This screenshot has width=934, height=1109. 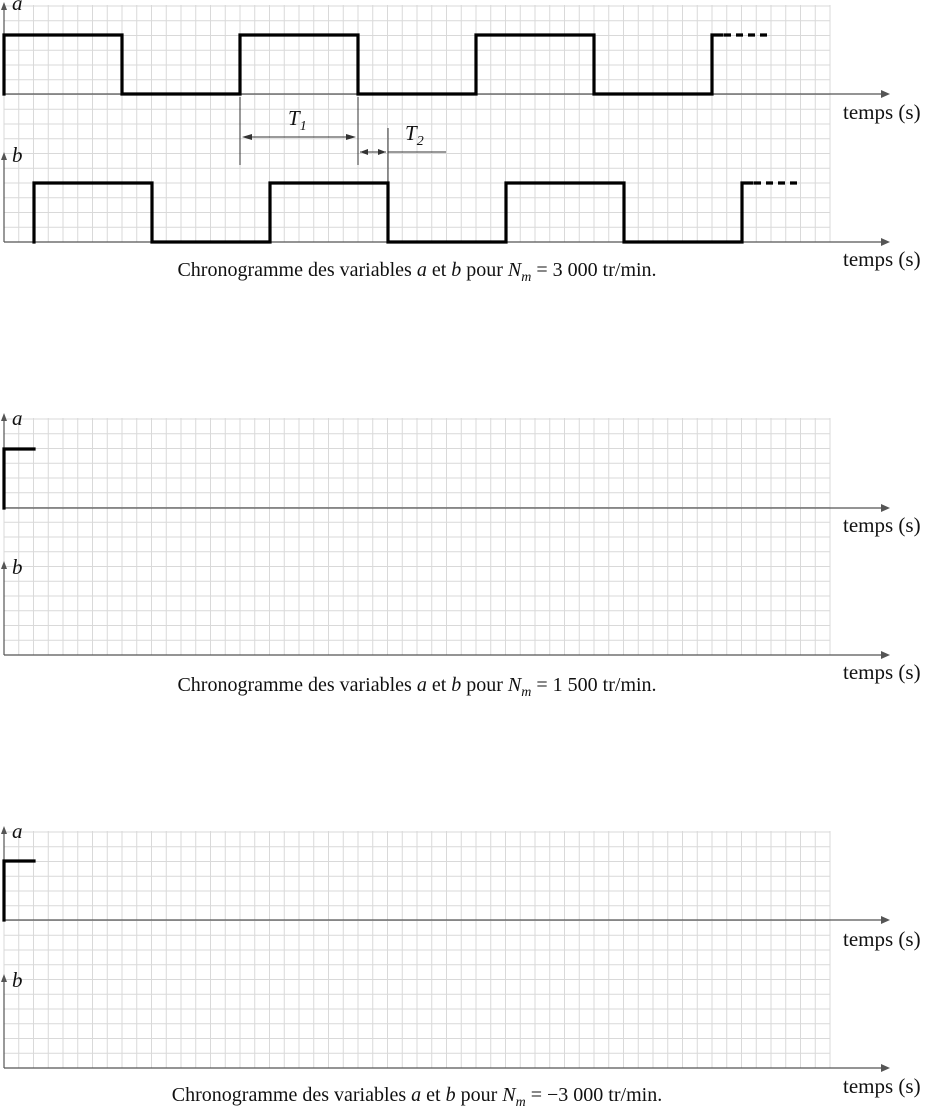 What do you see at coordinates (393, 212) in the screenshot?
I see `signal-b-trace` at bounding box center [393, 212].